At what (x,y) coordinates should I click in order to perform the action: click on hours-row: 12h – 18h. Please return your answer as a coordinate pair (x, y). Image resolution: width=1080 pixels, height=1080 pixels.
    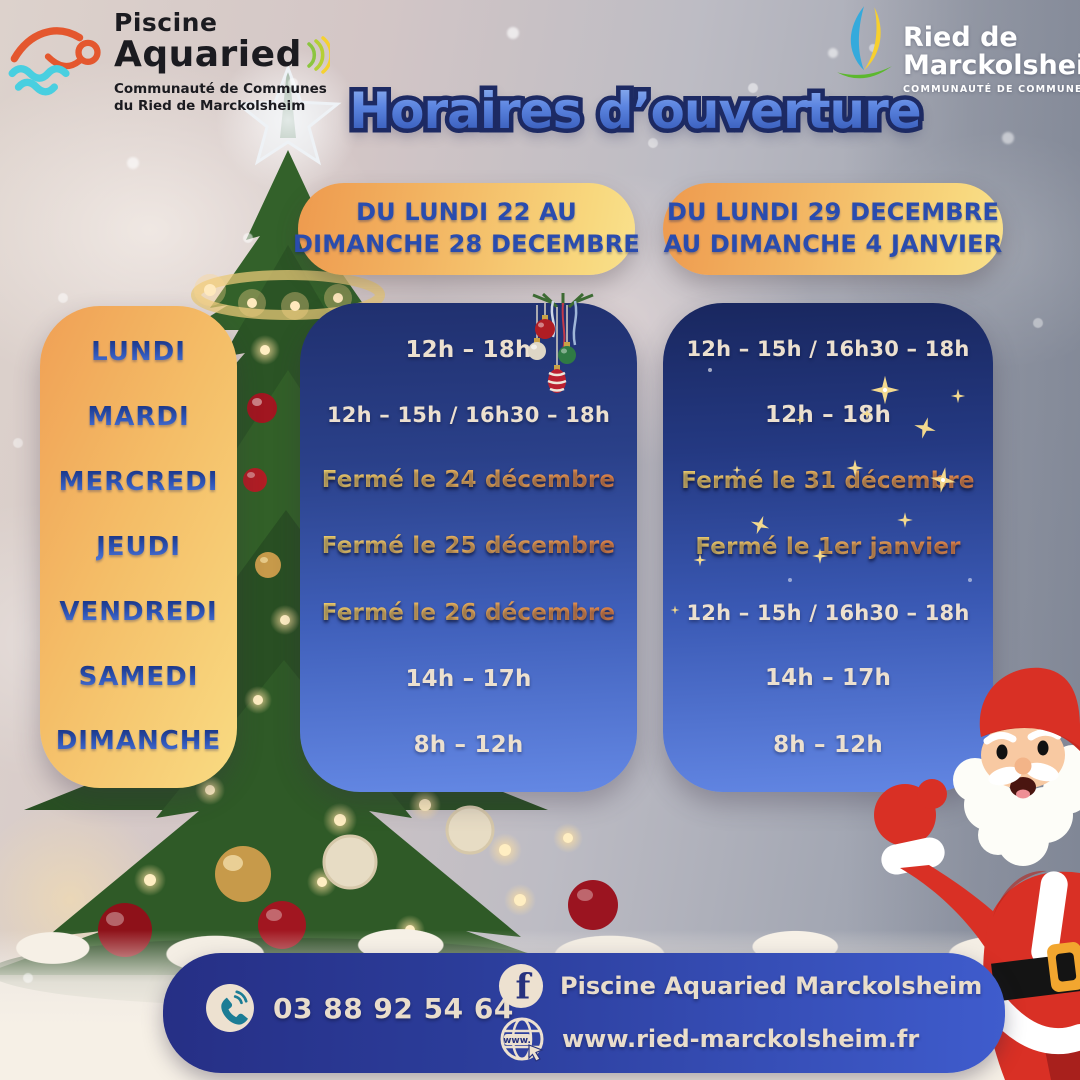
    Looking at the image, I should click on (468, 350).